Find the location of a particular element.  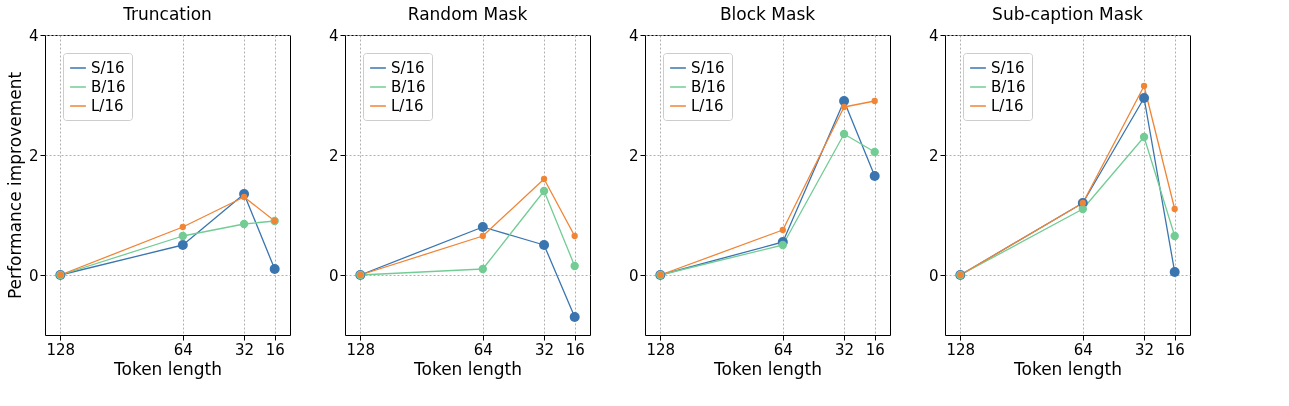

chart-title: Truncation is located at coordinates (167, 14).